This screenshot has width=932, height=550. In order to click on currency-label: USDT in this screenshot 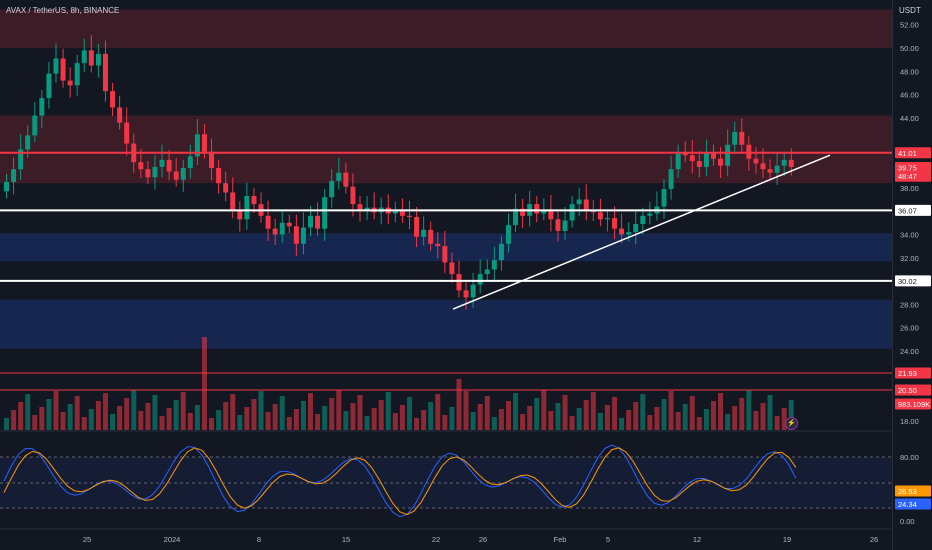, I will do `click(910, 10)`.